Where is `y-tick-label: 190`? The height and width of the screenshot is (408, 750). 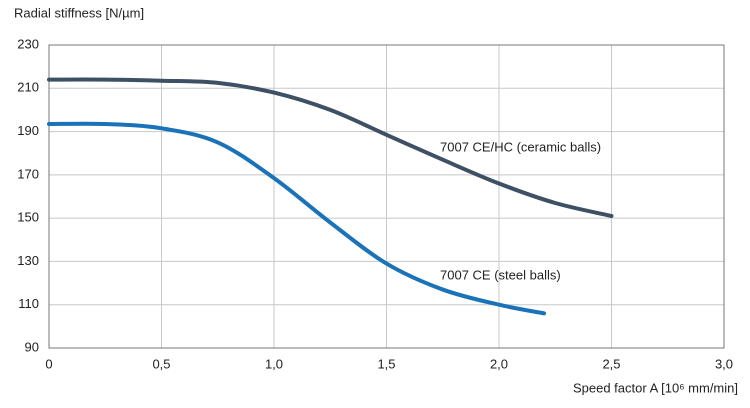
y-tick-label: 190 is located at coordinates (28, 130).